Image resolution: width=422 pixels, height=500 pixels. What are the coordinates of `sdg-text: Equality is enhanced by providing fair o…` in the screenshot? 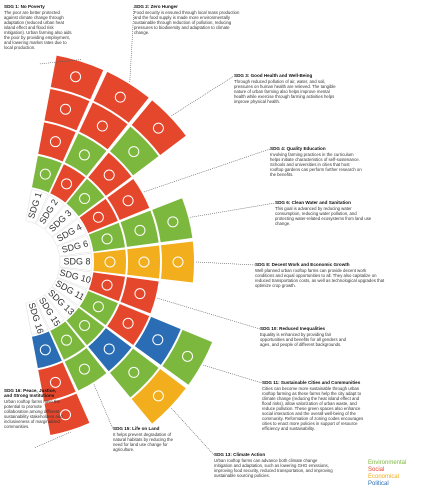 It's located at (303, 339).